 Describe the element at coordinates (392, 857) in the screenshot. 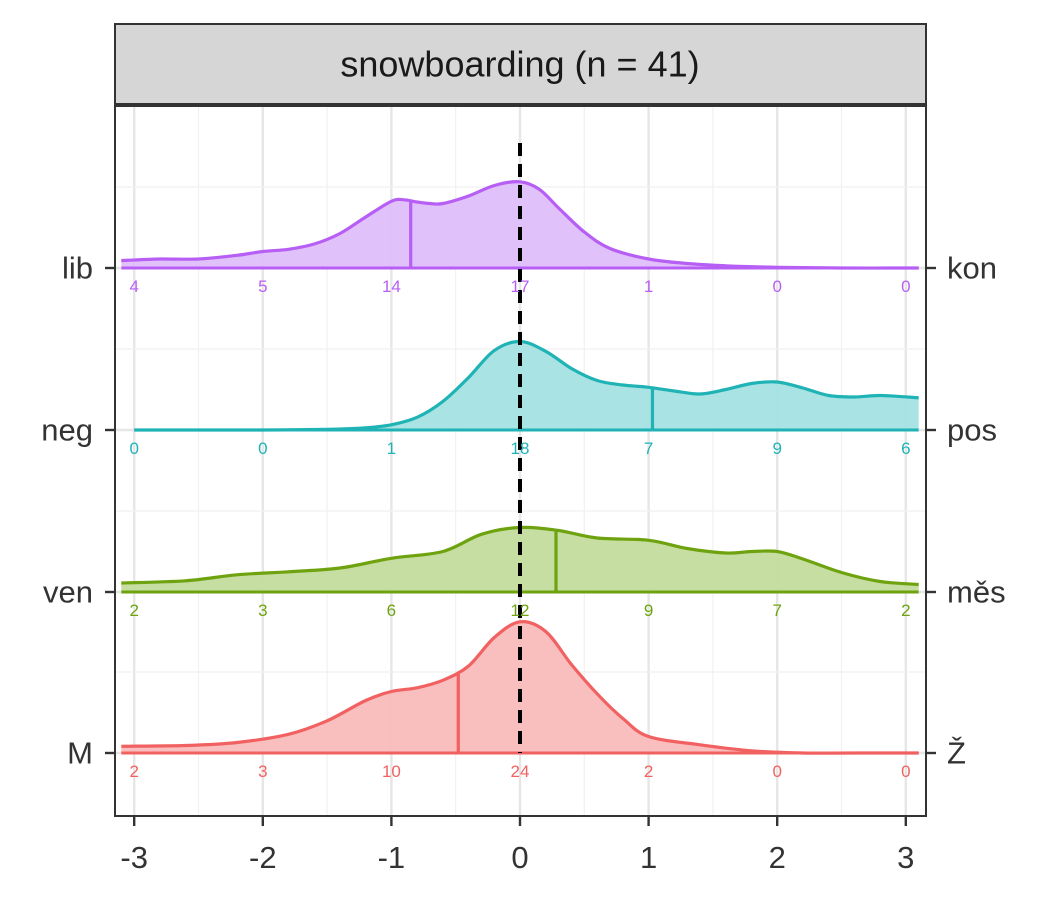

I see `x-tick-label: -1` at that location.